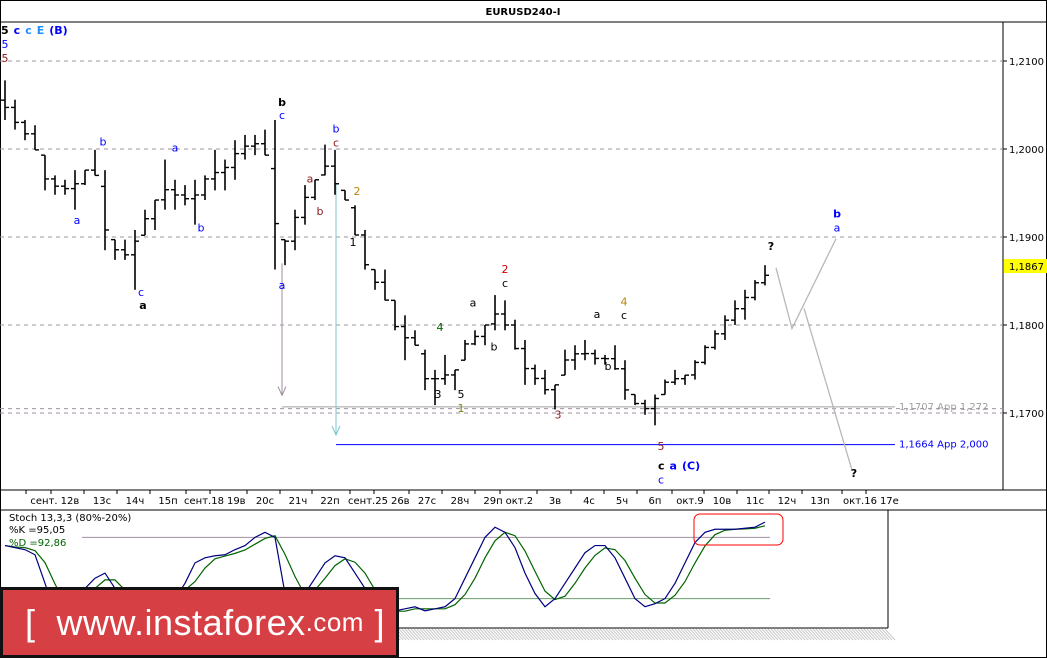 Image resolution: width=1047 pixels, height=658 pixels. I want to click on instaforex-watermark: [ www.instaforex .com ], so click(199, 622).